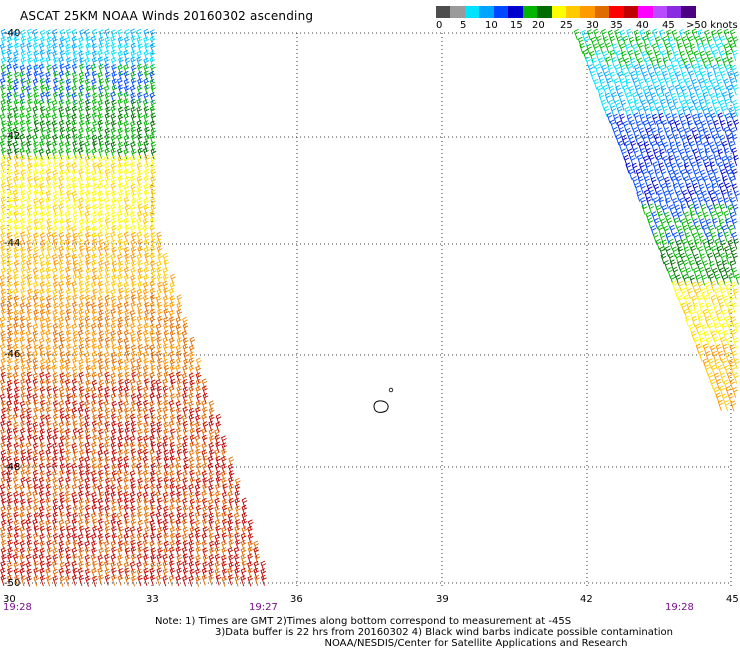 The width and height of the screenshot is (740, 650). Describe the element at coordinates (442, 599) in the screenshot. I see `lon-label-39: 39` at that location.